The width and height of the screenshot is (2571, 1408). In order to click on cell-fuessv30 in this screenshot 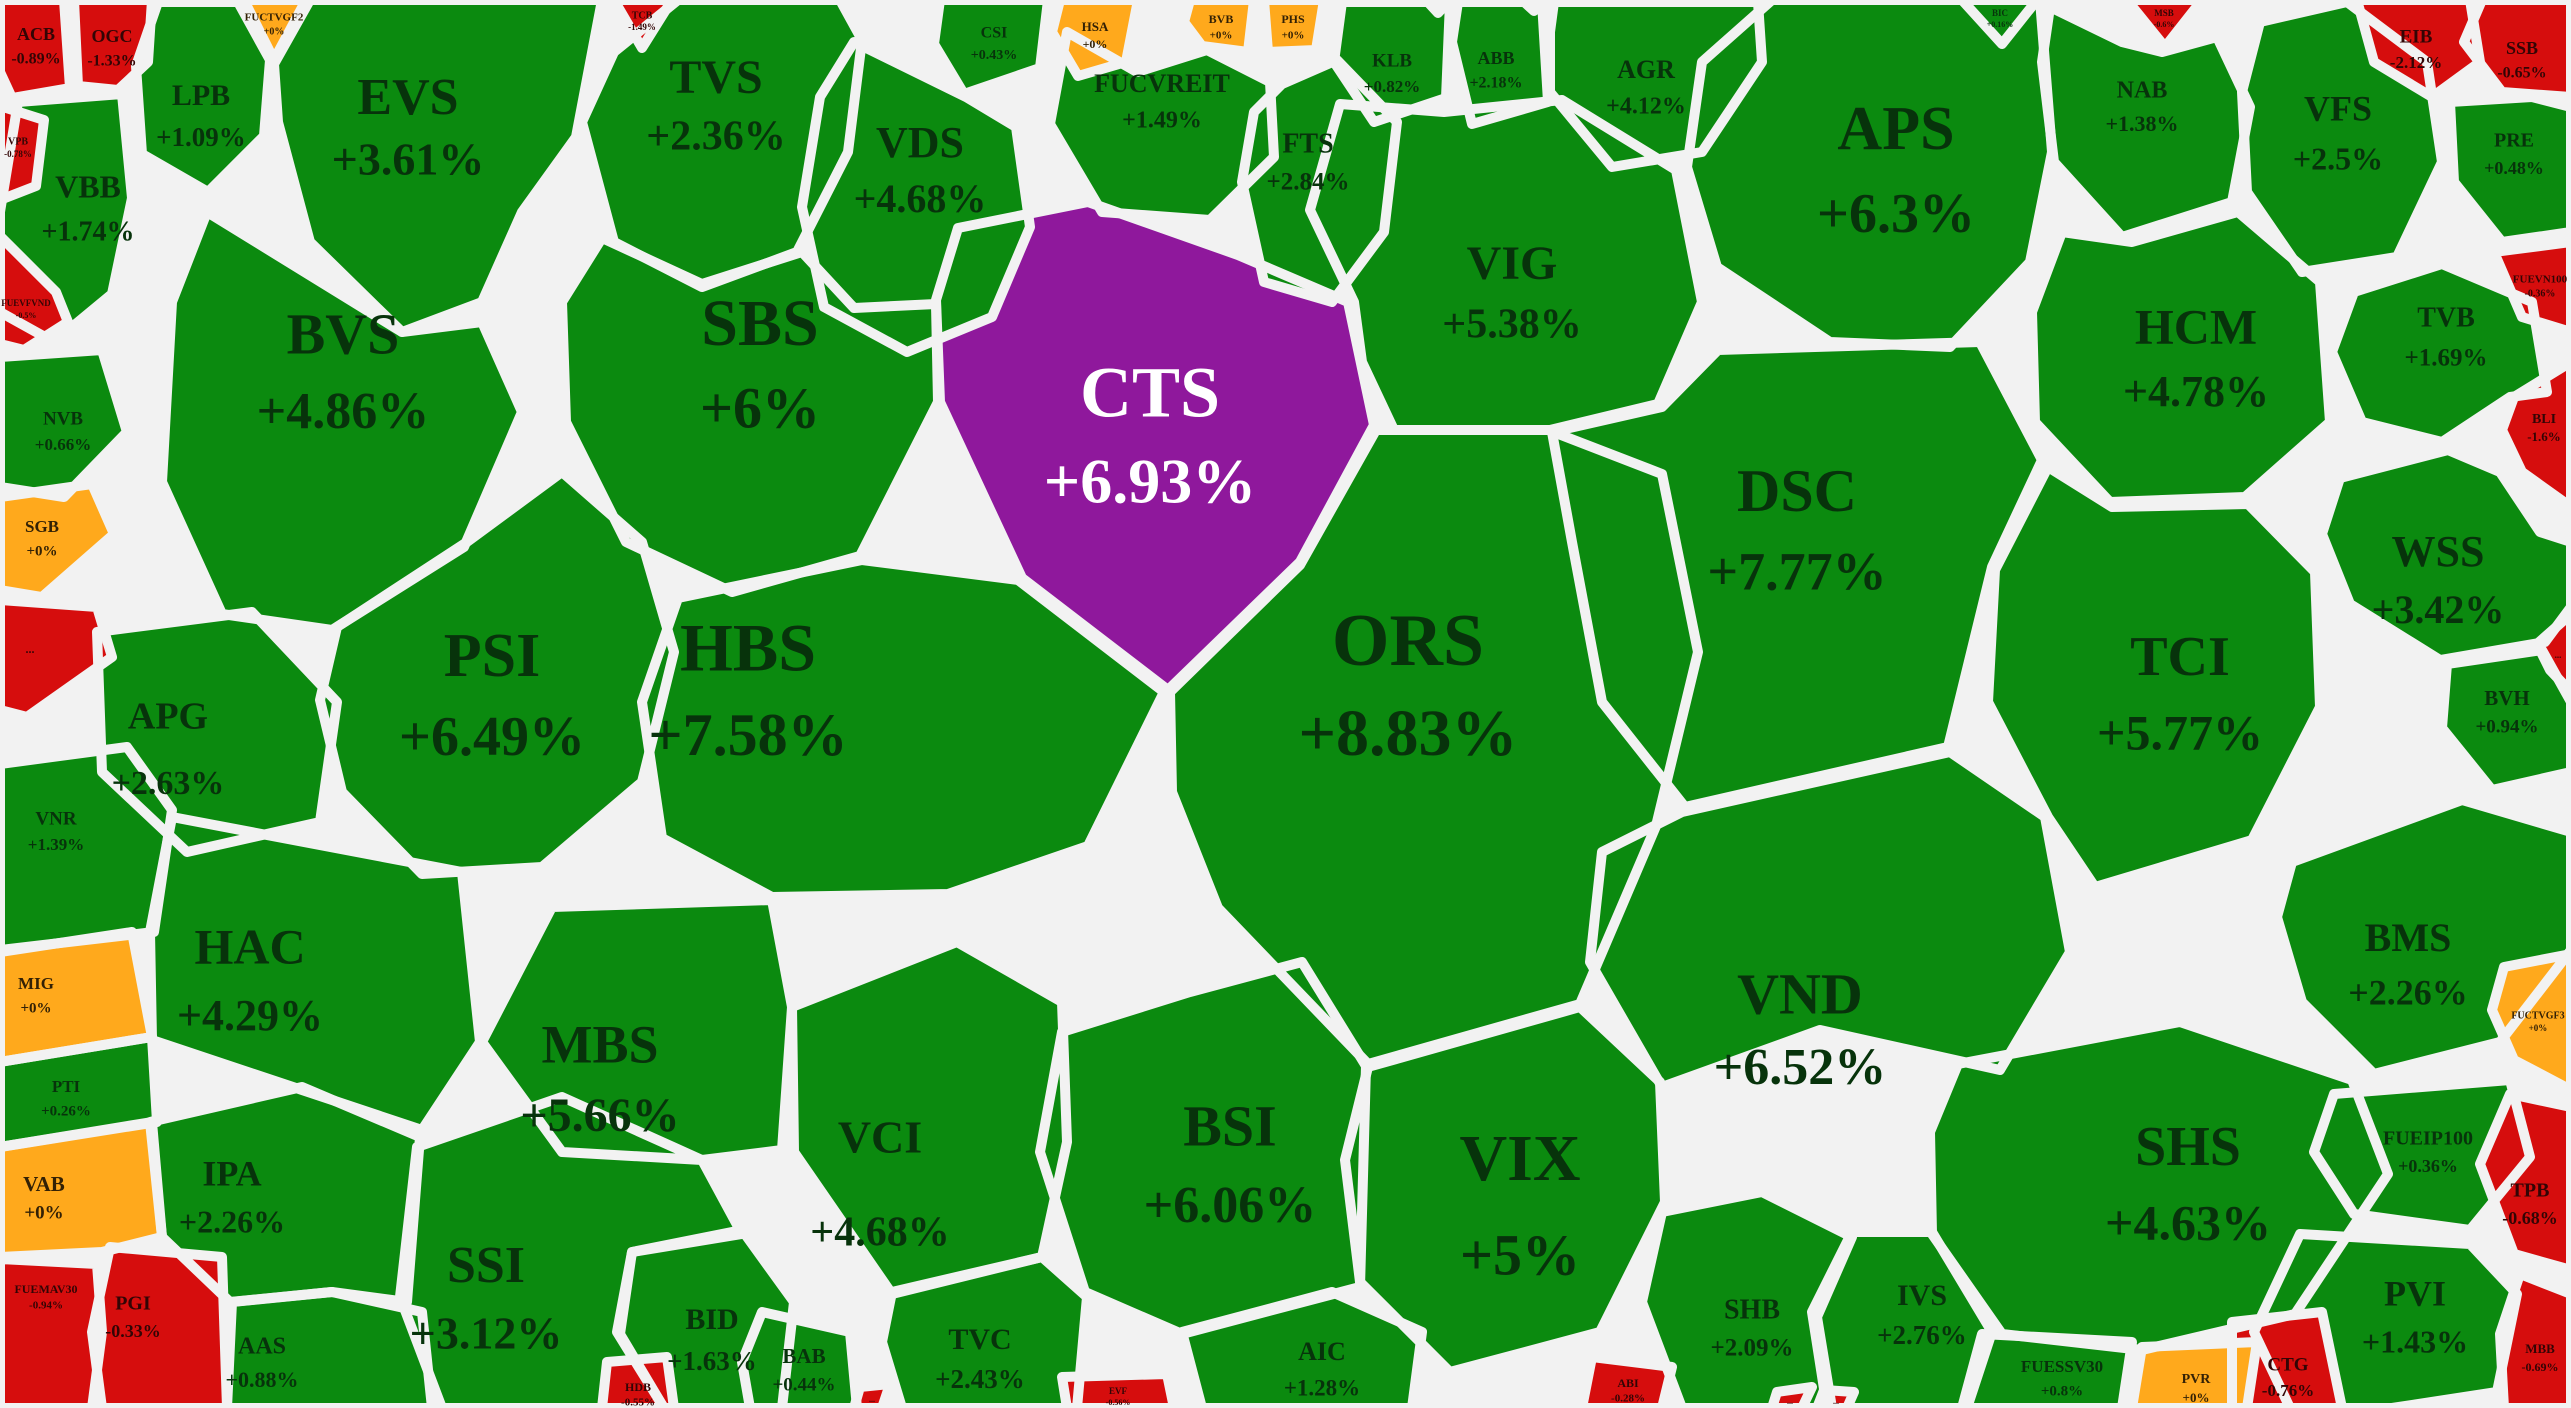, I will do `click(2047, 1371)`.